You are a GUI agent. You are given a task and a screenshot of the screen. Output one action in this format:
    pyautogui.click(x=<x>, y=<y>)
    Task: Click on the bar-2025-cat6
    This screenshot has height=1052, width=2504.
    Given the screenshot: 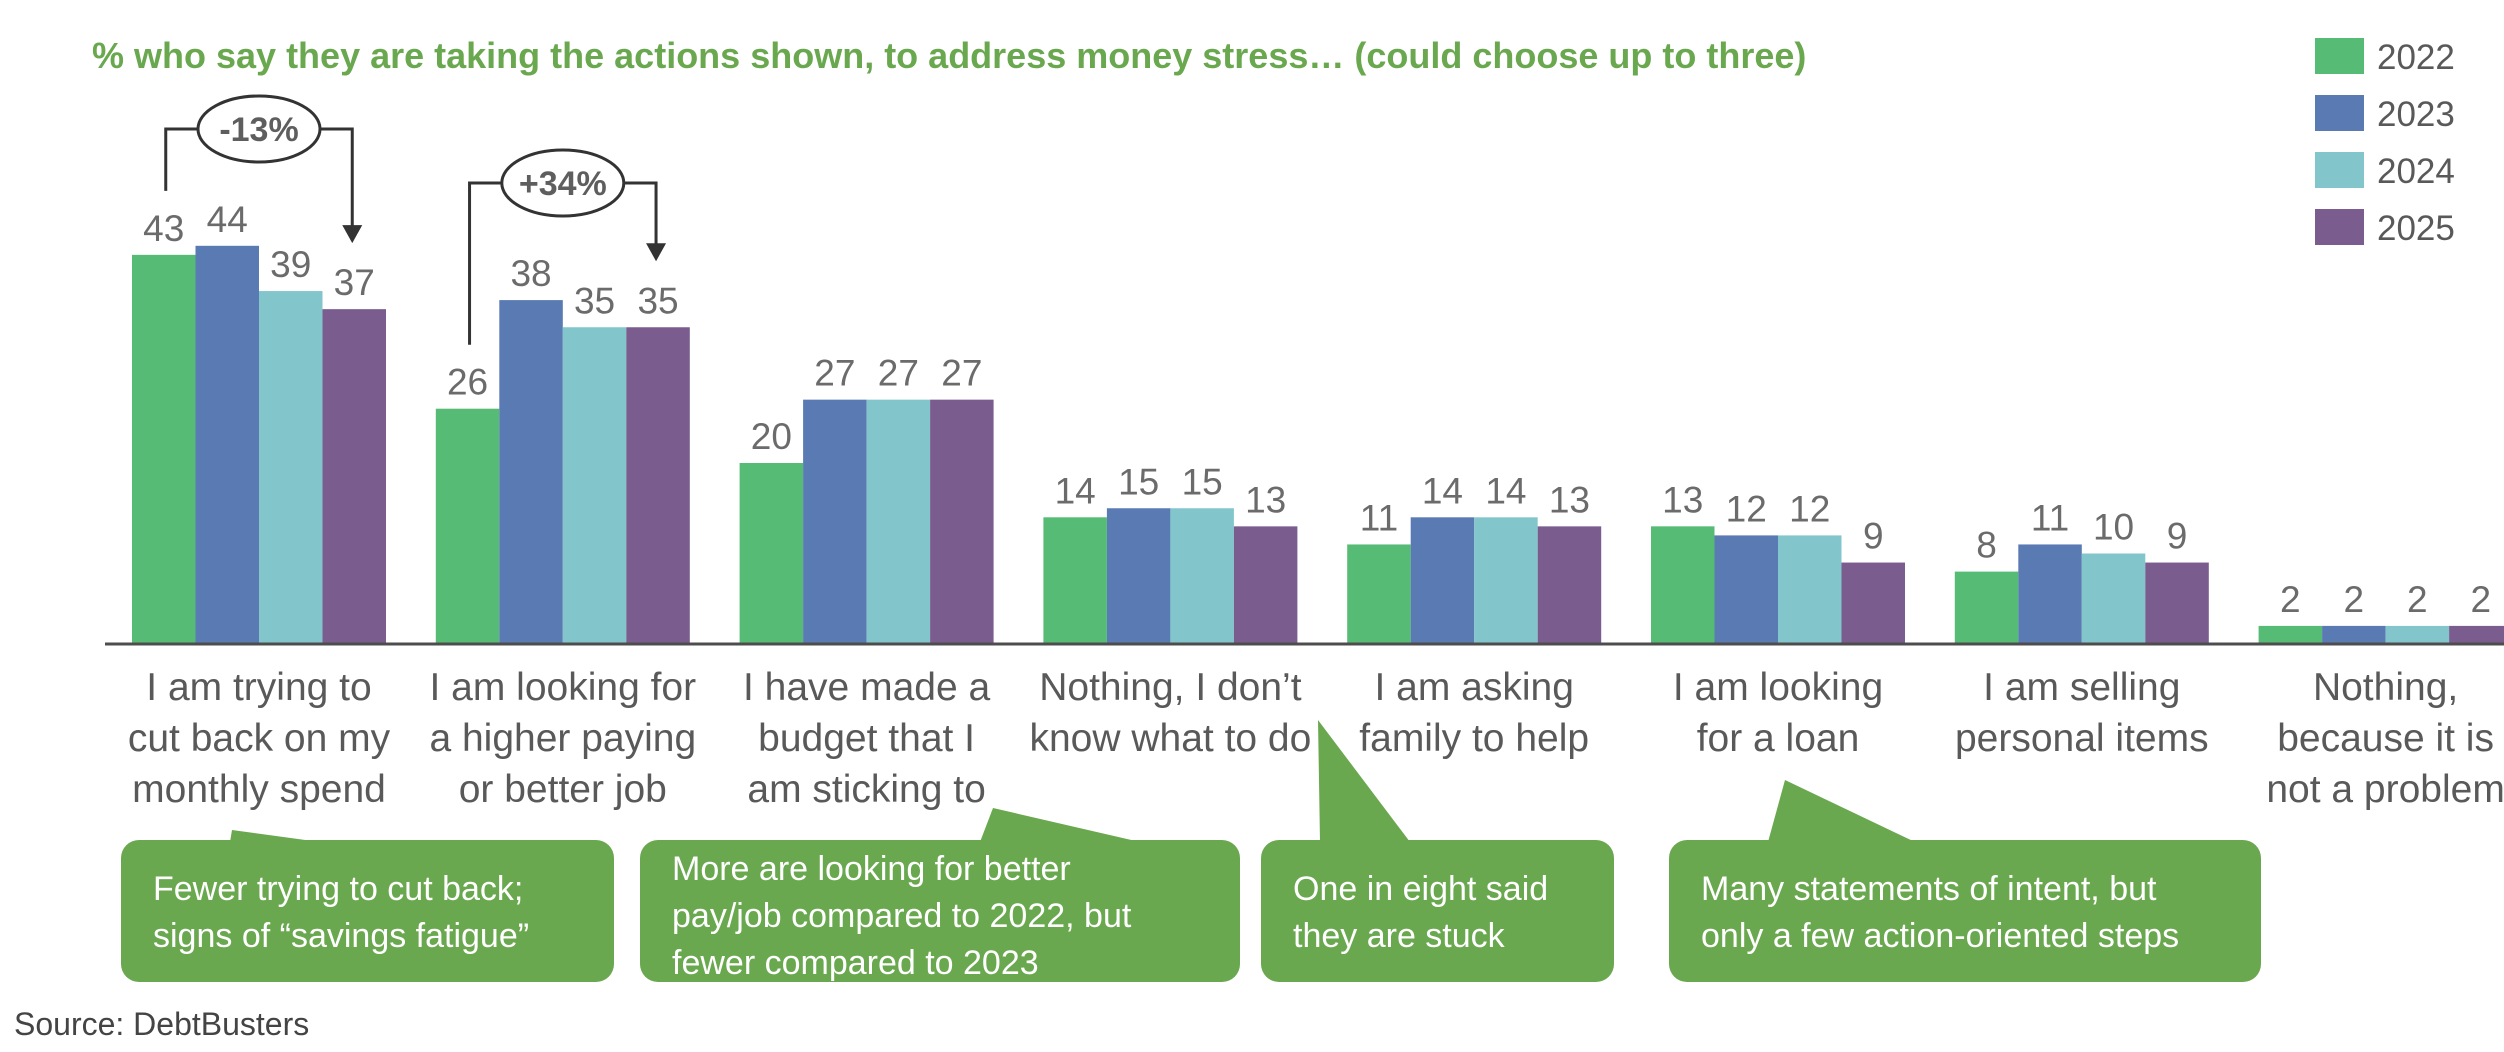 What is the action you would take?
    pyautogui.click(x=1873, y=603)
    